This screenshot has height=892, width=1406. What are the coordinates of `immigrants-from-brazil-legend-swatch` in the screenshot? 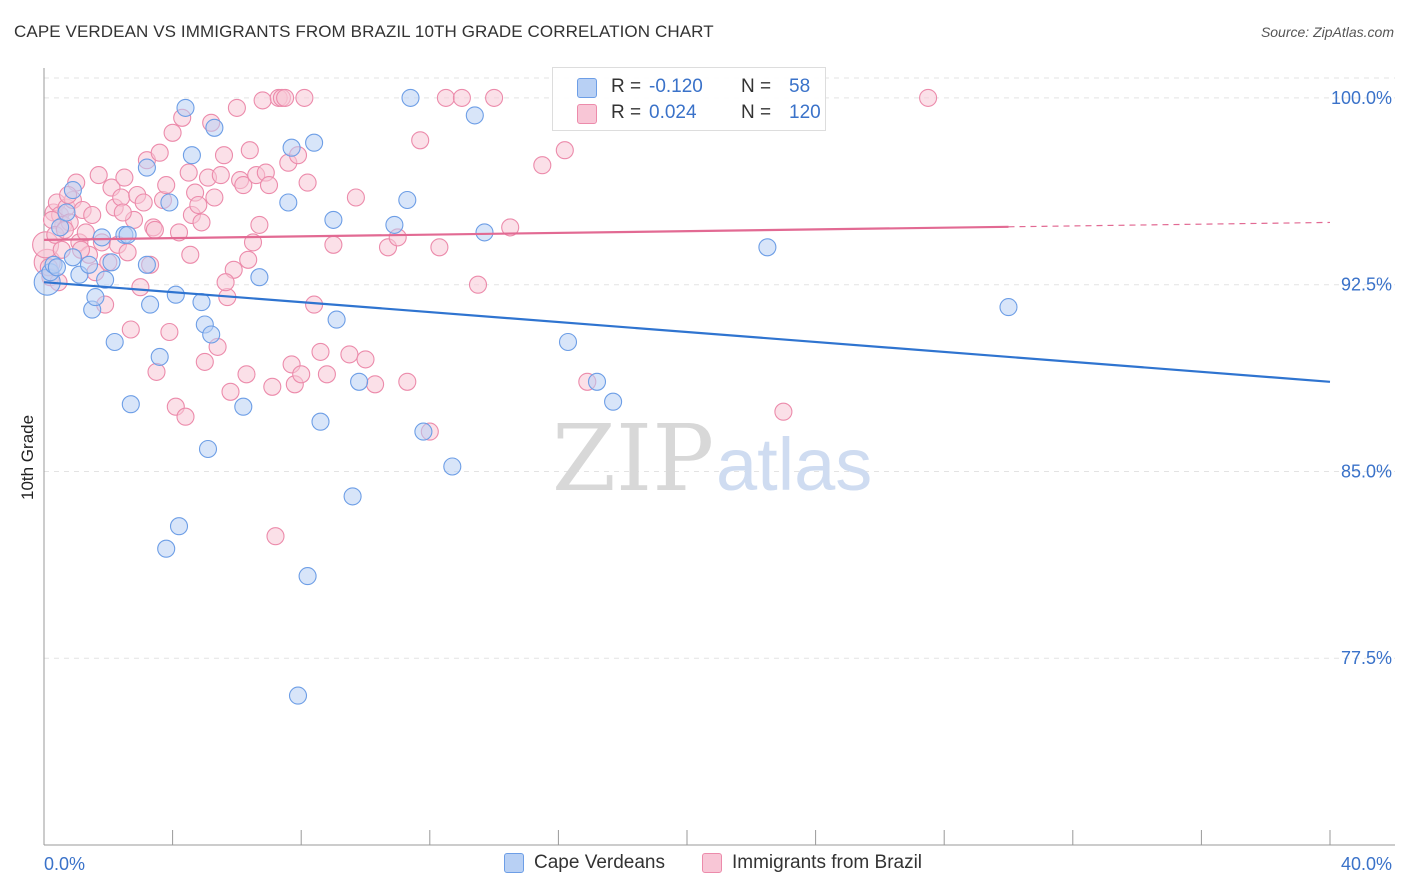 It's located at (712, 863).